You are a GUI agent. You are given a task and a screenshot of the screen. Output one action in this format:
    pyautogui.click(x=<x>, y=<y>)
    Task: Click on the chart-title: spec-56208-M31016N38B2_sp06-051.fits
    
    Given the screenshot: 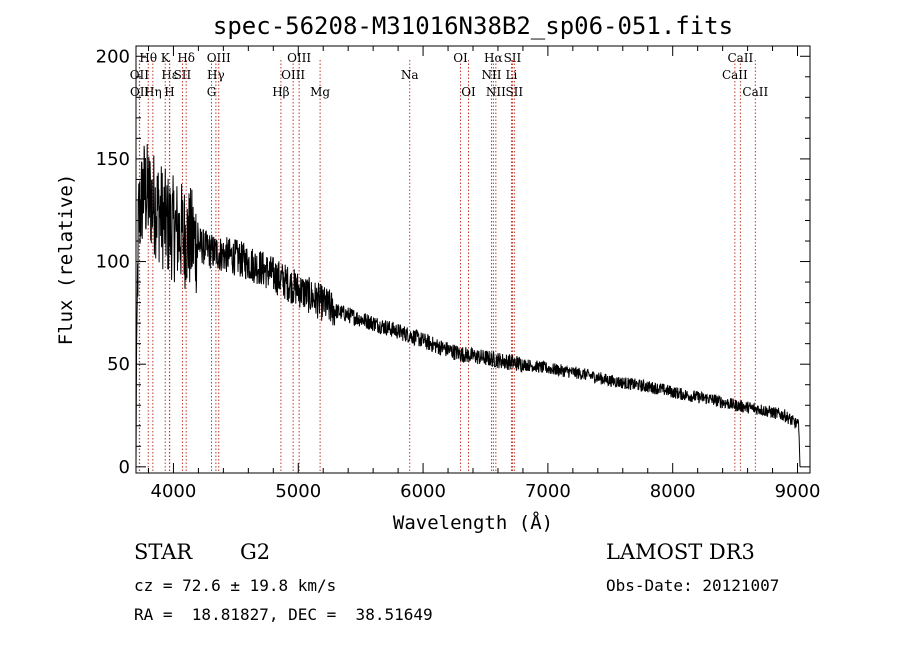 What is the action you would take?
    pyautogui.click(x=473, y=26)
    